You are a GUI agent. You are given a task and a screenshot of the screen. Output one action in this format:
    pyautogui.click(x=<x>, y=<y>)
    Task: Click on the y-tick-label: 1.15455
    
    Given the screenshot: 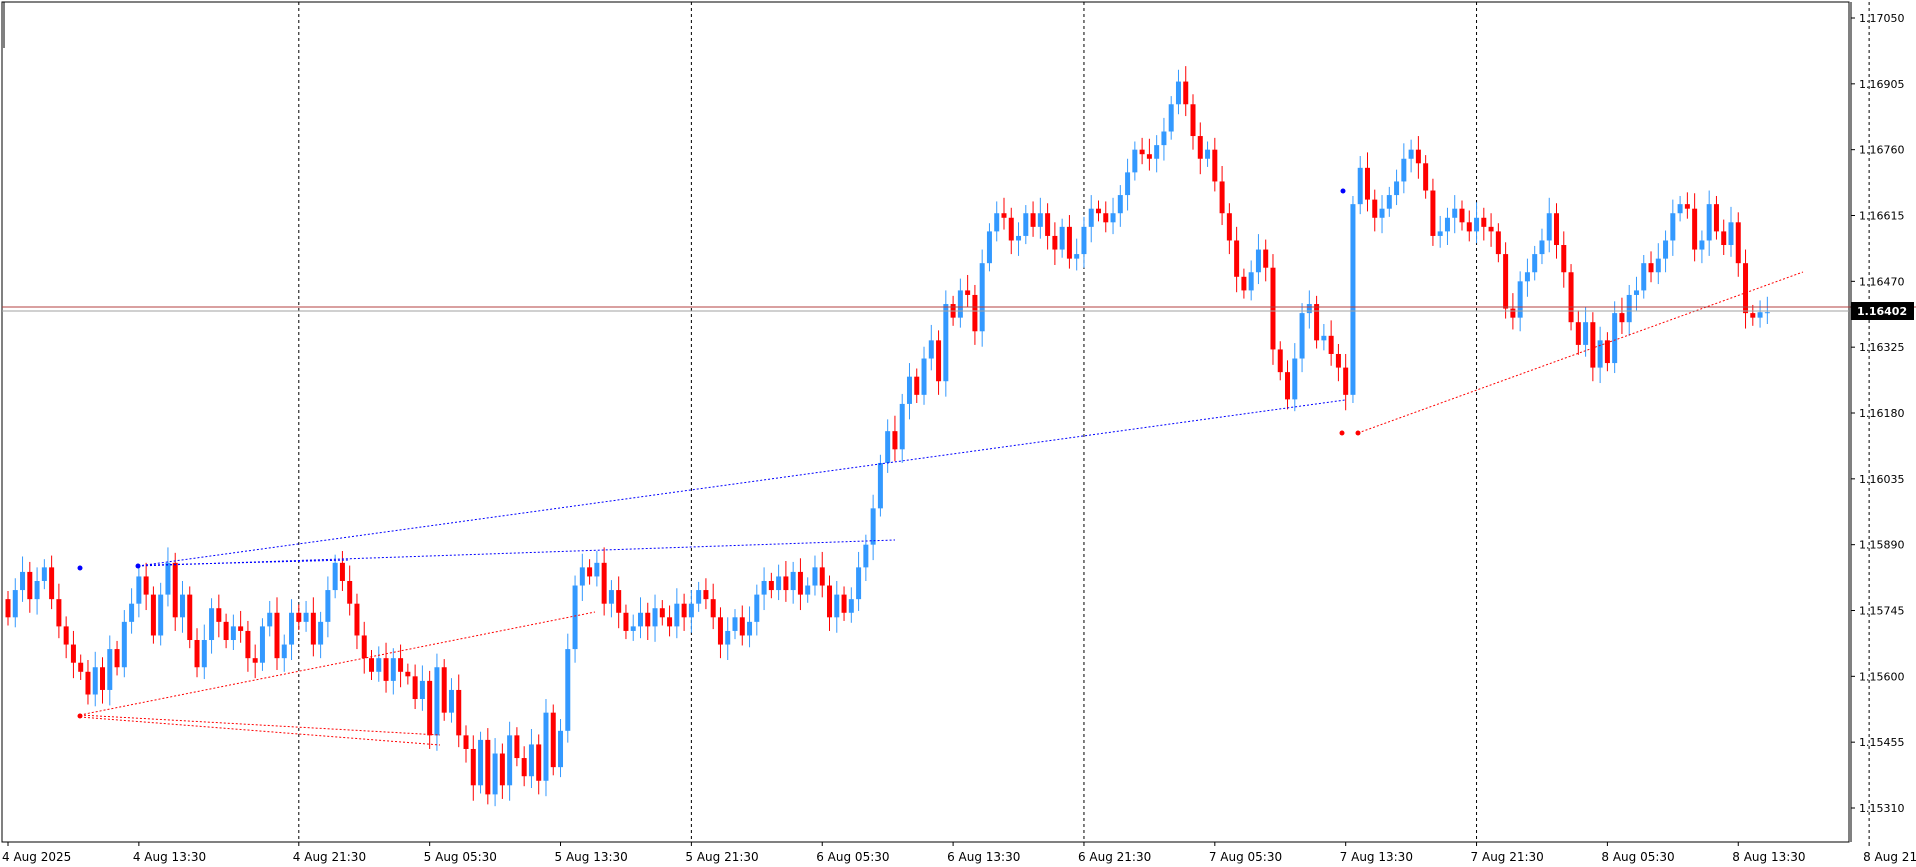 What is the action you would take?
    pyautogui.click(x=1882, y=742)
    